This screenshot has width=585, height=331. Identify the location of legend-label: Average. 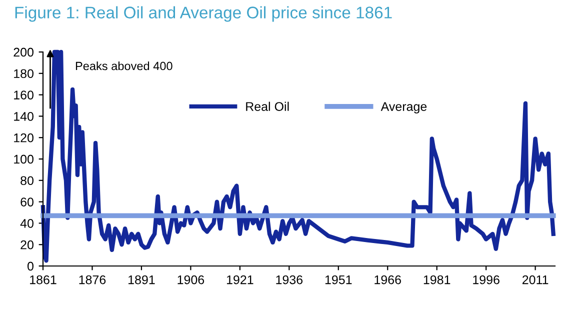
(403, 108).